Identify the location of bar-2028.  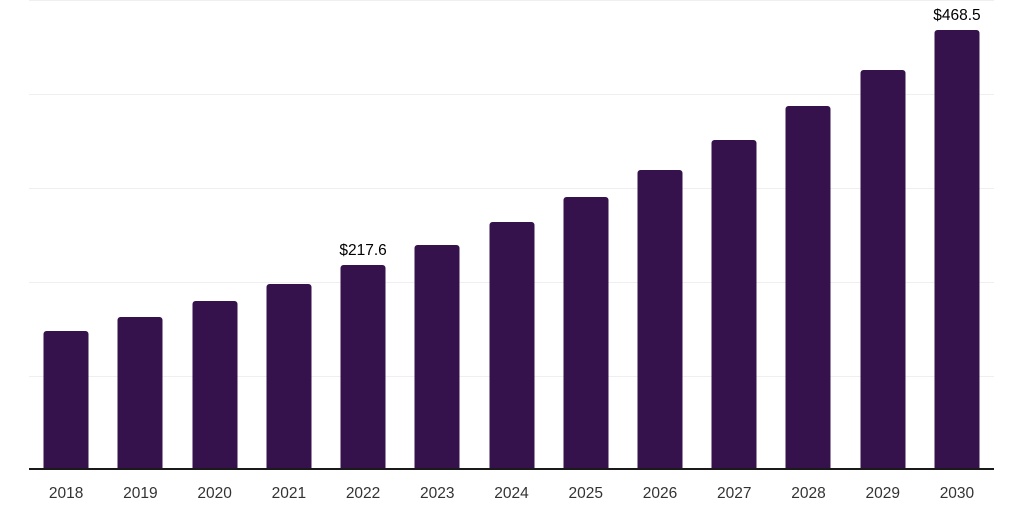
(808, 288).